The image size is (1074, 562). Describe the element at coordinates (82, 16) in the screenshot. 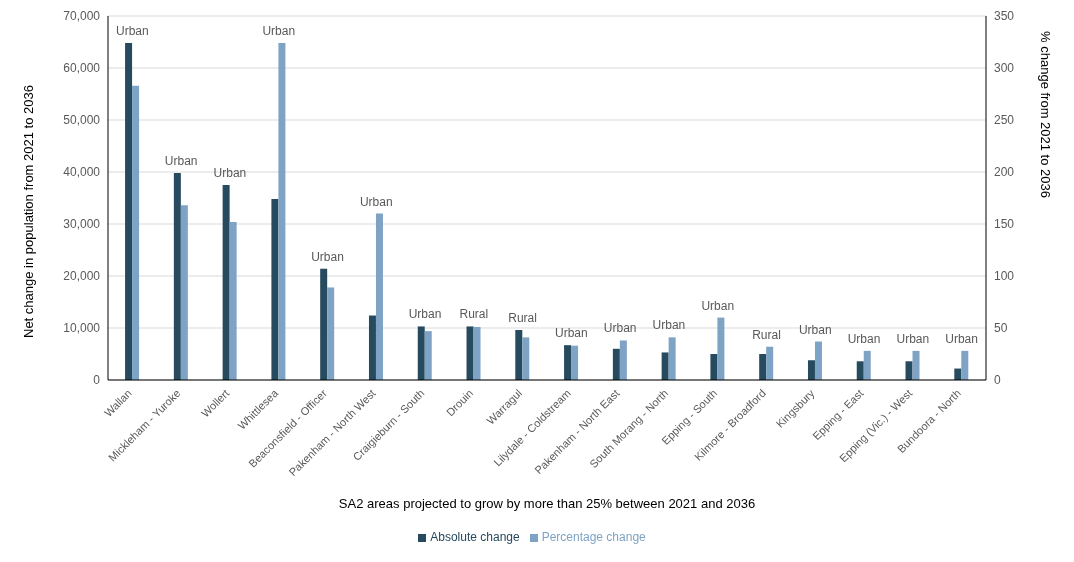

I see `y-tick-label: 70,000` at that location.